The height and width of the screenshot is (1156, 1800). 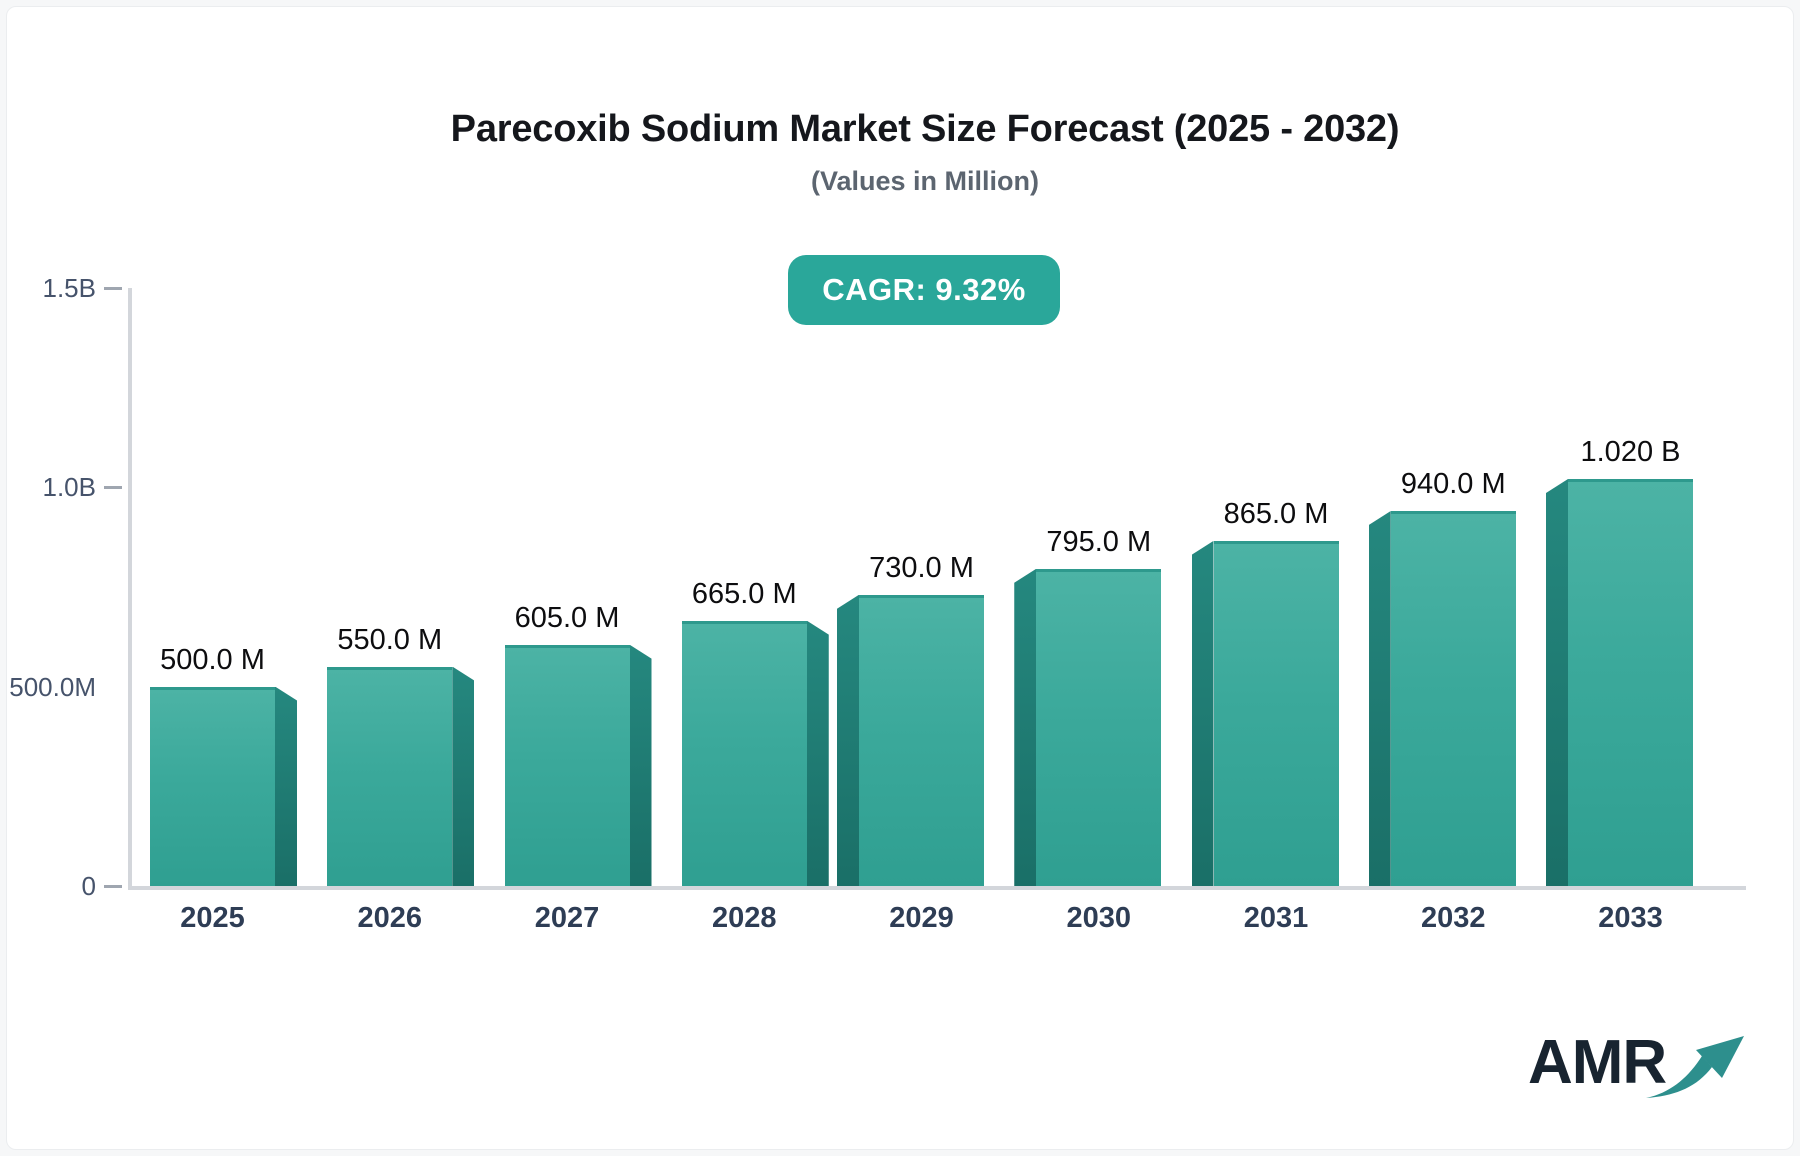 What do you see at coordinates (390, 776) in the screenshot?
I see `bar-2026` at bounding box center [390, 776].